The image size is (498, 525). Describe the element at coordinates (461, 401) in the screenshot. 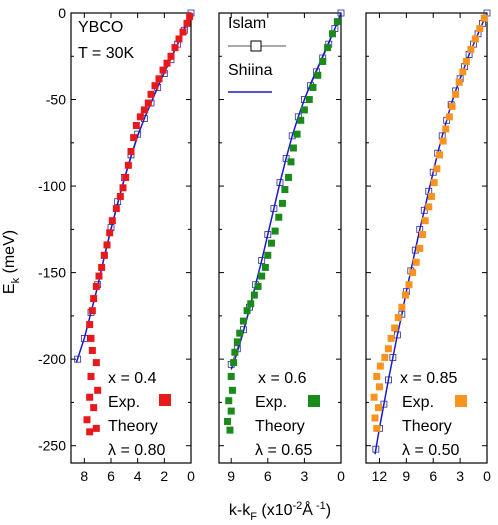

I see `panel-3-exp-swatch` at that location.